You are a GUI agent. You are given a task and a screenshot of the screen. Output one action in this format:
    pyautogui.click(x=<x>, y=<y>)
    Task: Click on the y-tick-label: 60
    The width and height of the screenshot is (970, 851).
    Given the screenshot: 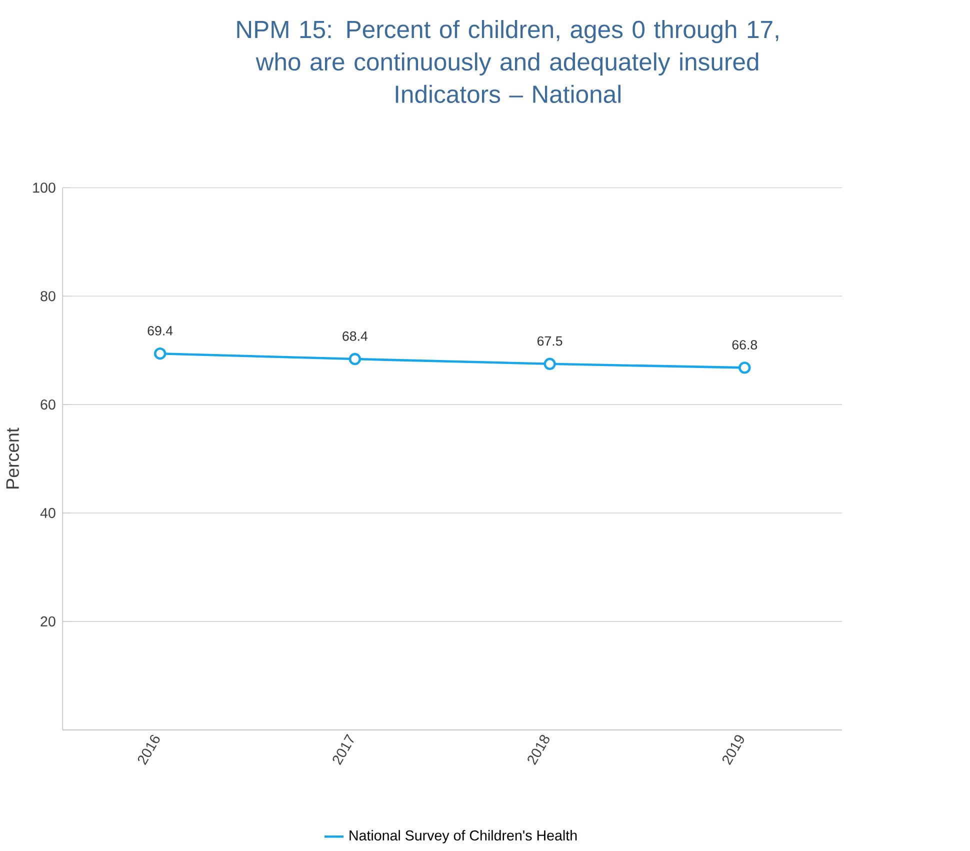 What is the action you would take?
    pyautogui.click(x=48, y=405)
    